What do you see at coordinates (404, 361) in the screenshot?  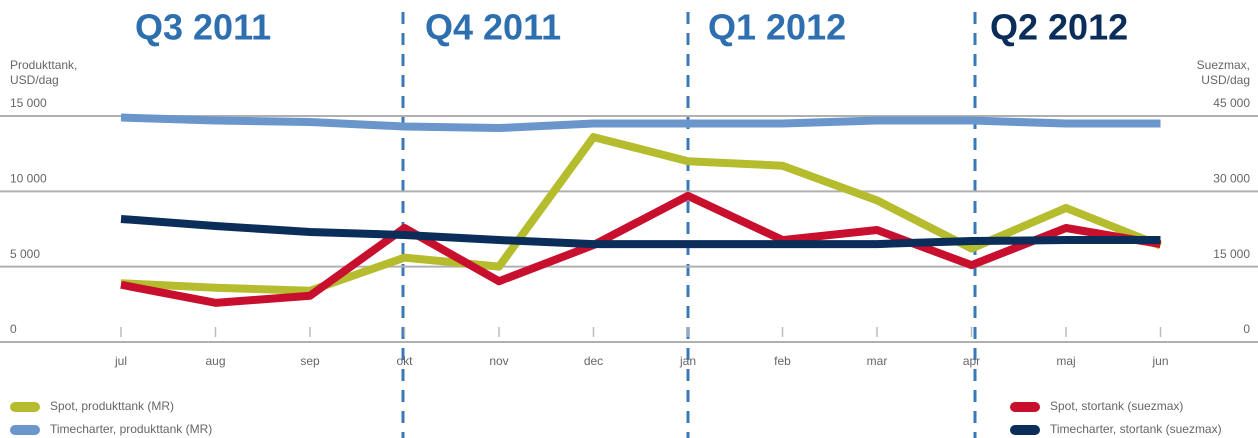 I see `x-tick-label: okt` at bounding box center [404, 361].